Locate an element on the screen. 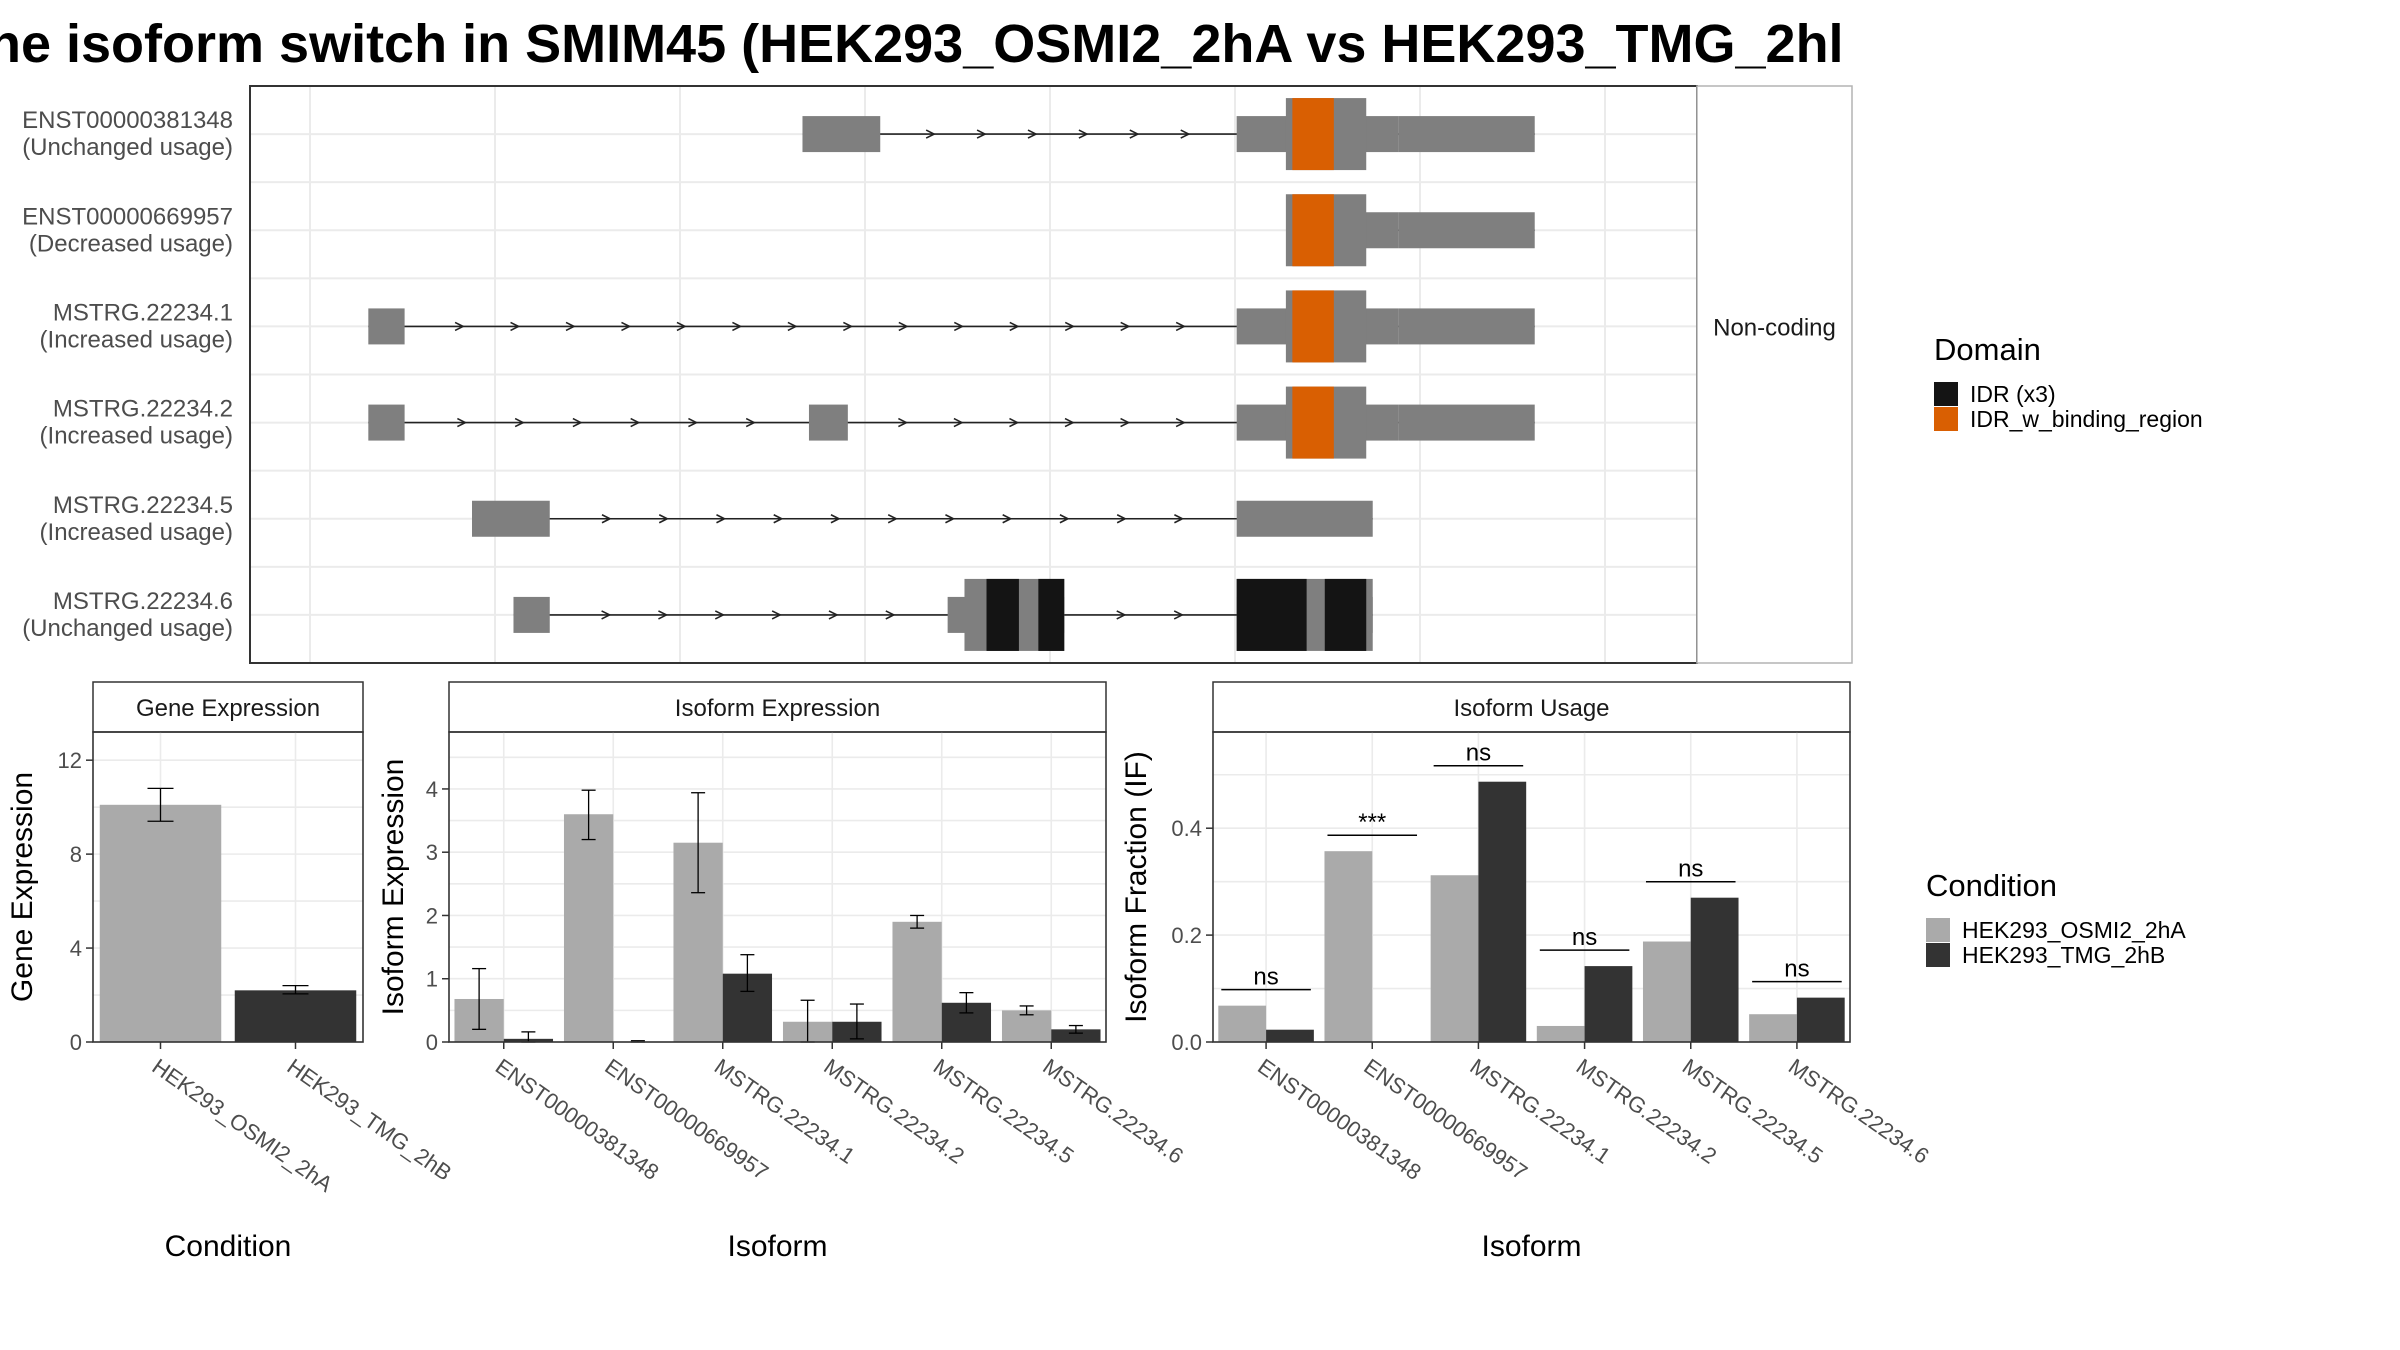 The height and width of the screenshot is (1350, 2400). significance-label: *** is located at coordinates (1372, 822).